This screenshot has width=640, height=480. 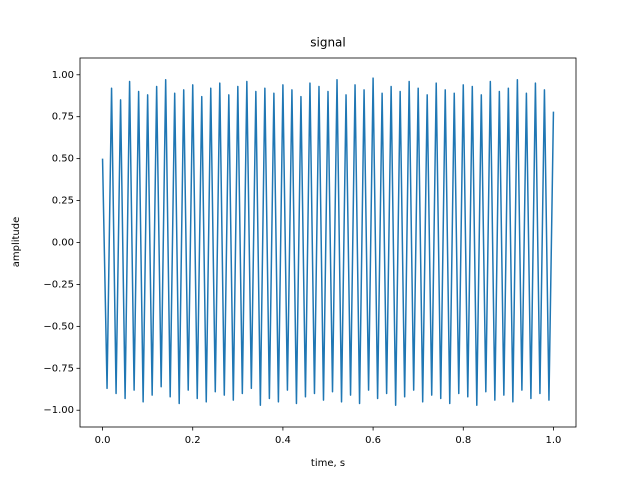 I want to click on y-tick-label: −0.50, so click(x=58, y=326).